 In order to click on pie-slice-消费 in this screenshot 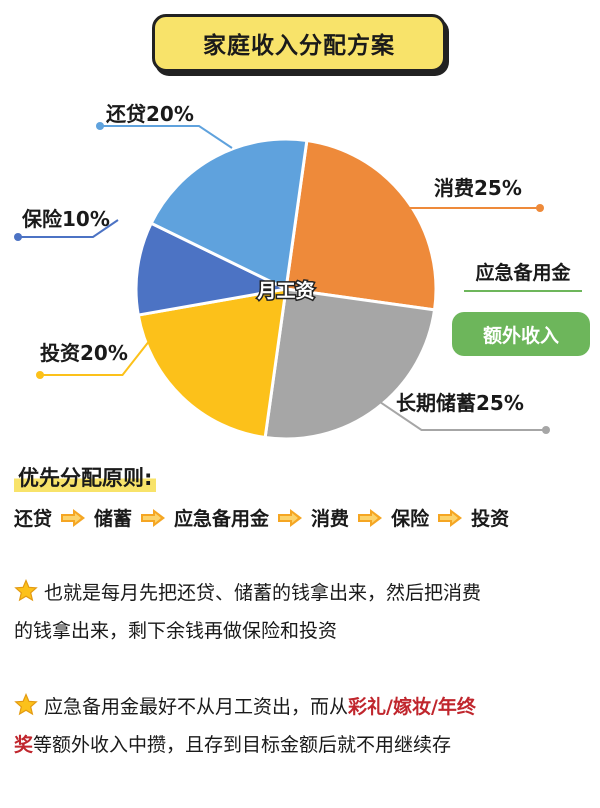, I will do `click(361, 225)`.